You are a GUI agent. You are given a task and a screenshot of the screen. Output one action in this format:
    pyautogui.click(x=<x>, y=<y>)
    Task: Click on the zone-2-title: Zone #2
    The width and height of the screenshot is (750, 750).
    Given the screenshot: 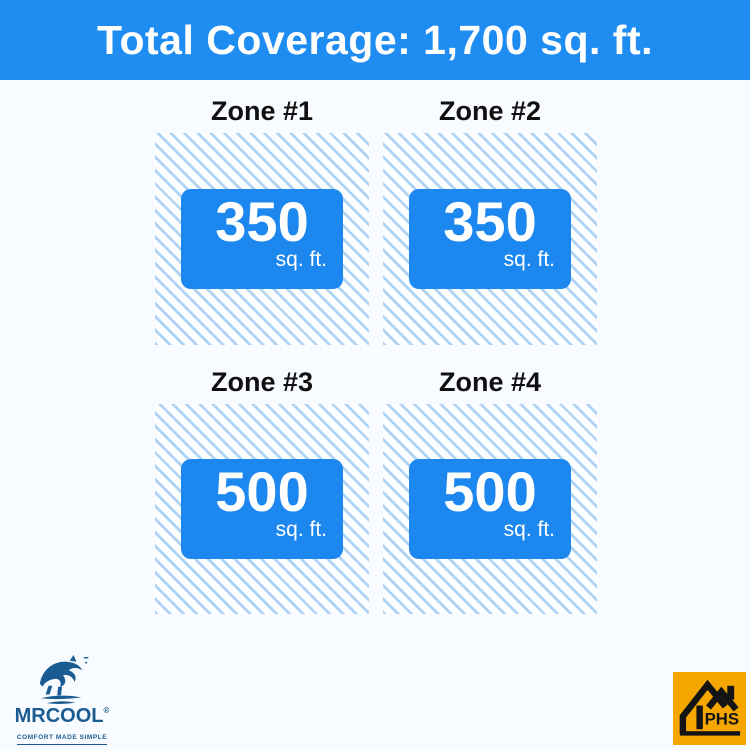 What is the action you would take?
    pyautogui.click(x=490, y=111)
    